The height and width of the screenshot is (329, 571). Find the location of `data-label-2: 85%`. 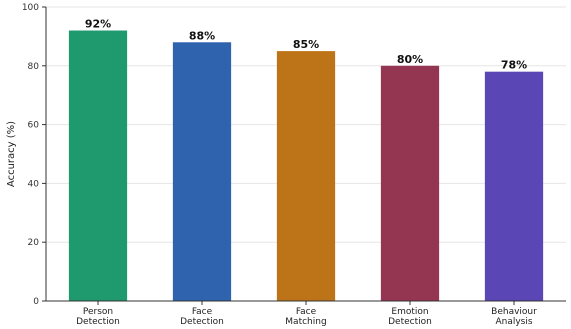

data-label-2: 85% is located at coordinates (306, 44).